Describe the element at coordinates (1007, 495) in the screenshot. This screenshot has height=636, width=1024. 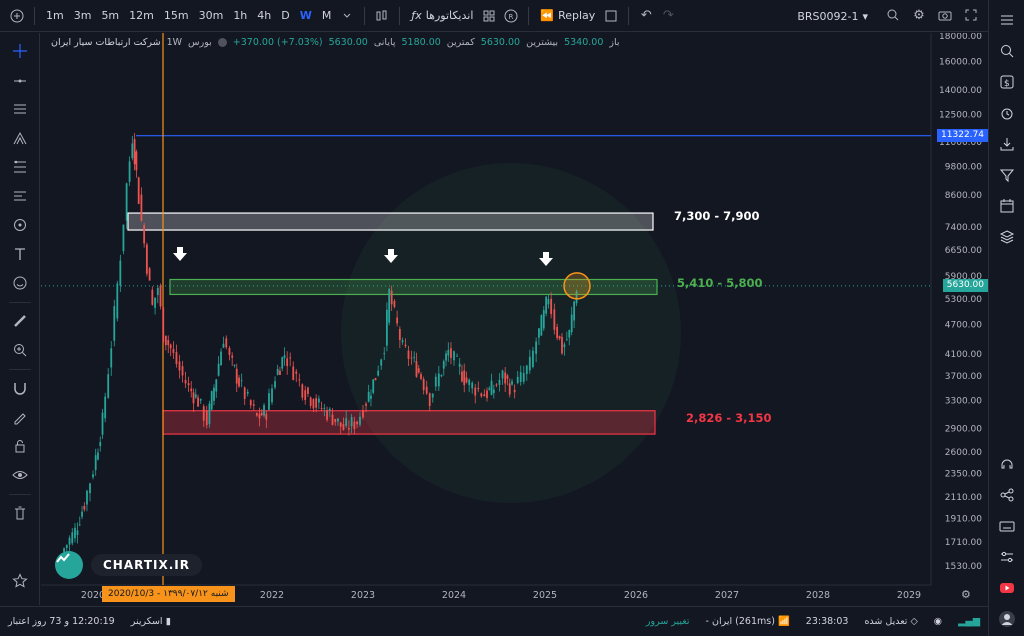
I see `share-icon` at that location.